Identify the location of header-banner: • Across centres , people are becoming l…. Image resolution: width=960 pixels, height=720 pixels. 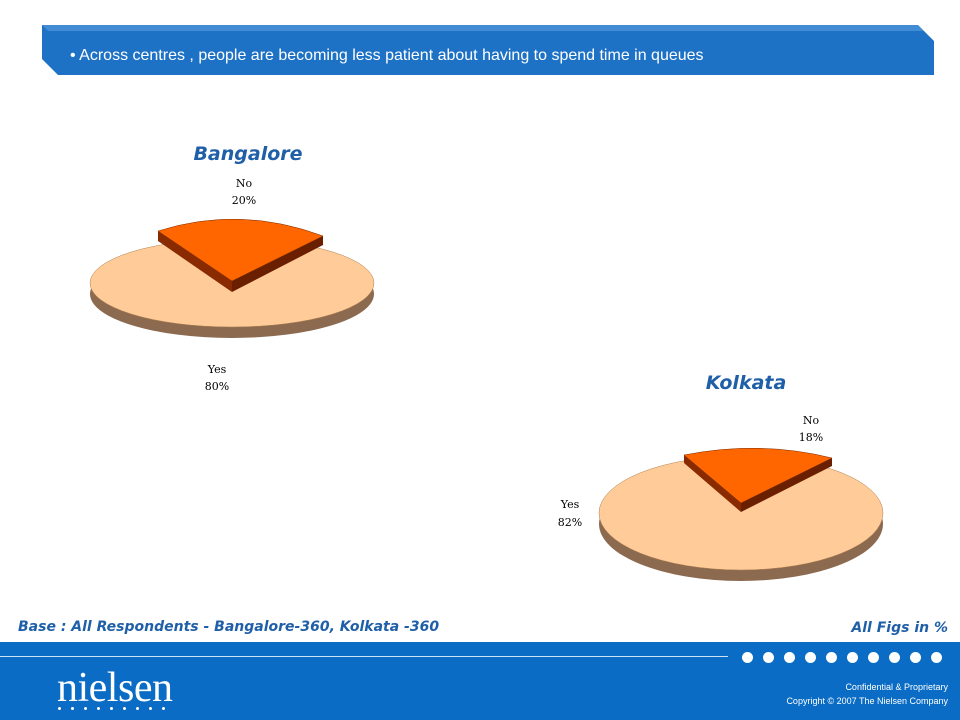
(480, 45).